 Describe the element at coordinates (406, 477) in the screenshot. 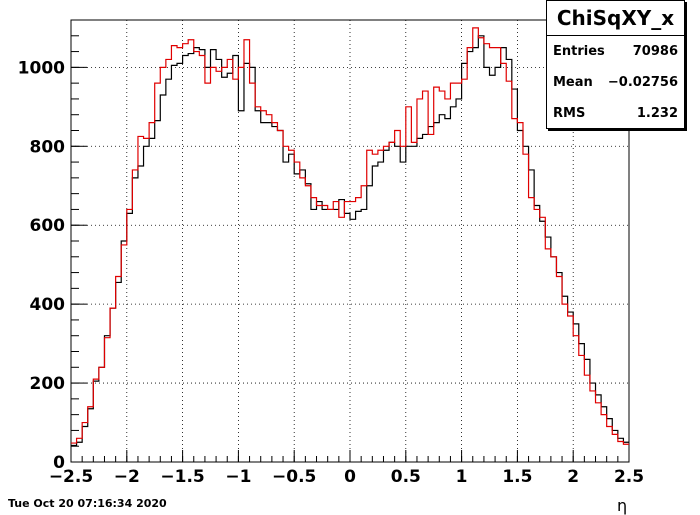

I see `x-tick-label: 0.5` at that location.